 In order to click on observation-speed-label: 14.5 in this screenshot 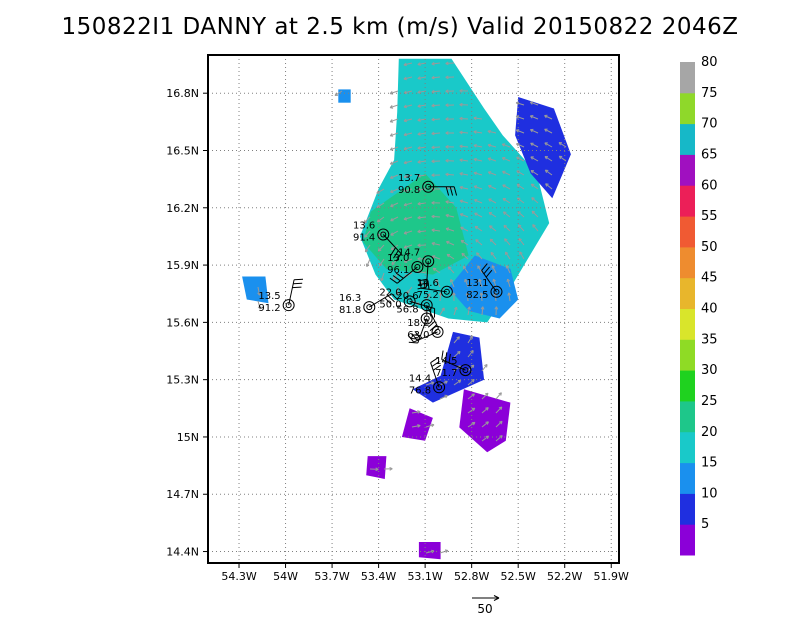, I will do `click(446, 361)`.